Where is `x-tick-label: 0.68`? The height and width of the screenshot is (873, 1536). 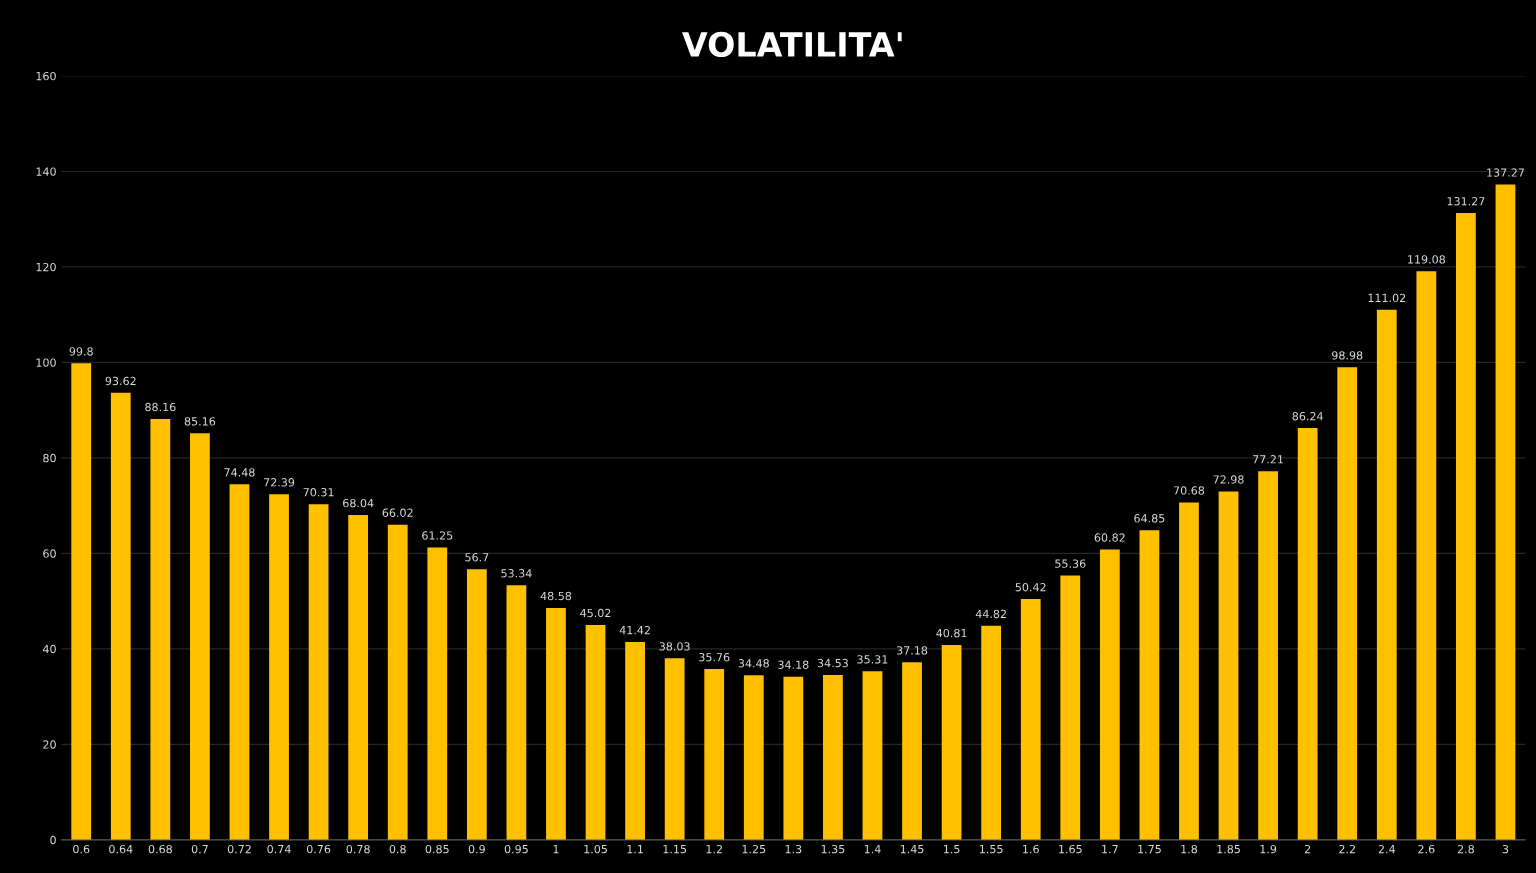
x-tick-label: 0.68 is located at coordinates (160, 849).